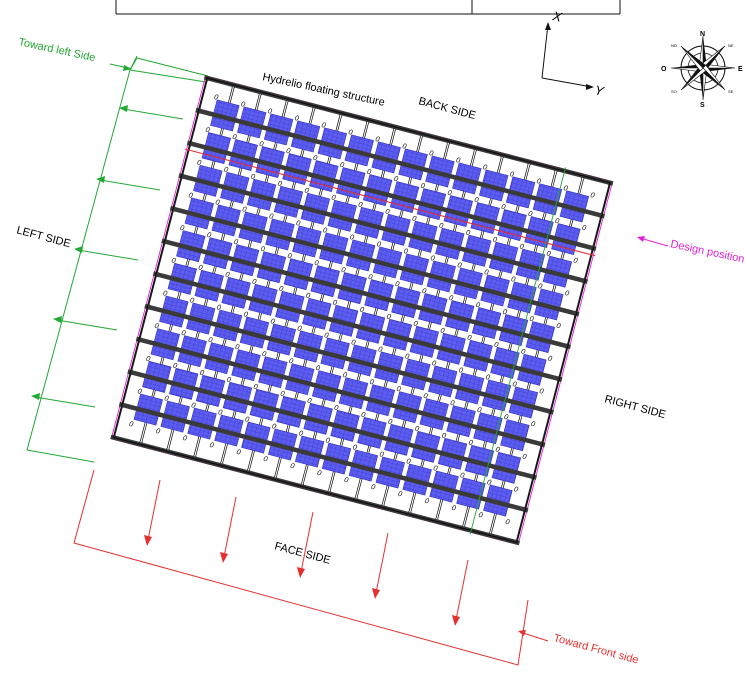 The height and width of the screenshot is (673, 747). What do you see at coordinates (635, 407) in the screenshot?
I see `right-side-label: RIGHT SIDE` at bounding box center [635, 407].